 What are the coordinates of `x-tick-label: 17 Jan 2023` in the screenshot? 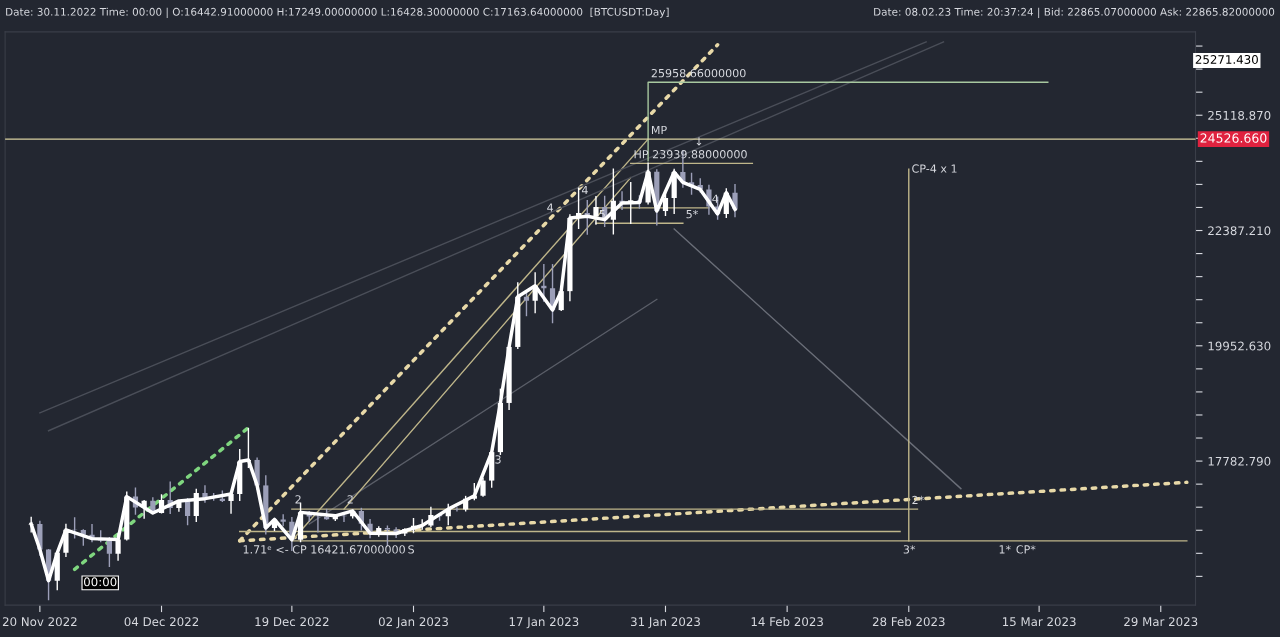 It's located at (544, 623).